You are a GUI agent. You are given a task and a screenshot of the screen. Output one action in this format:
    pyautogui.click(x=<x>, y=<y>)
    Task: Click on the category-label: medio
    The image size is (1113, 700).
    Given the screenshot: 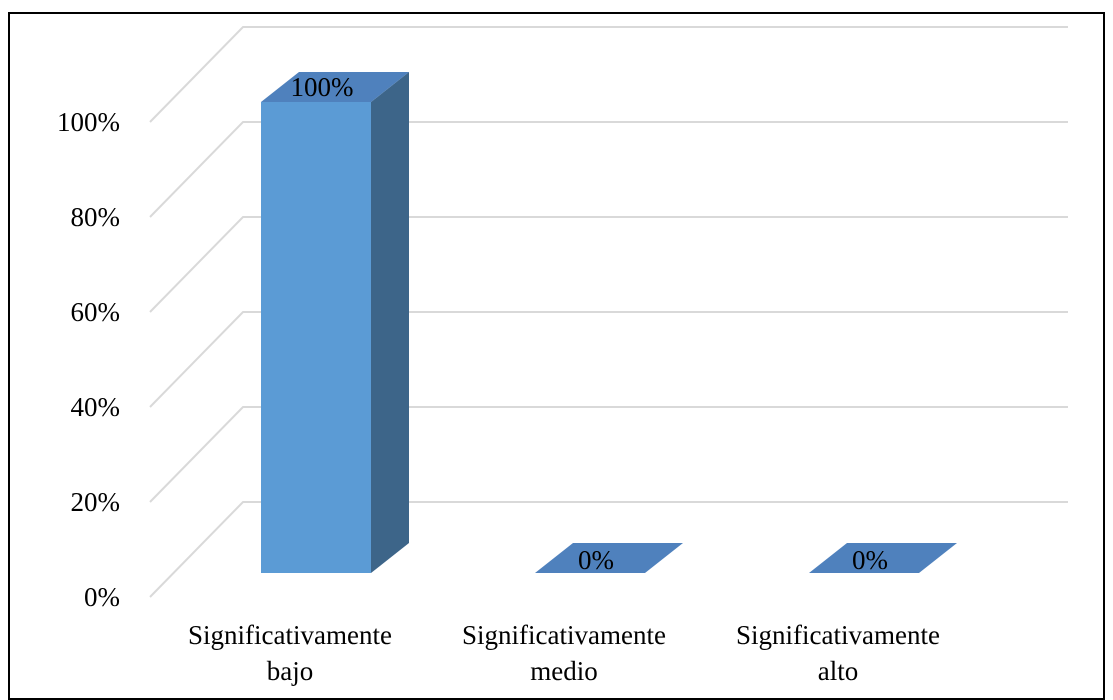 What is the action you would take?
    pyautogui.click(x=564, y=671)
    